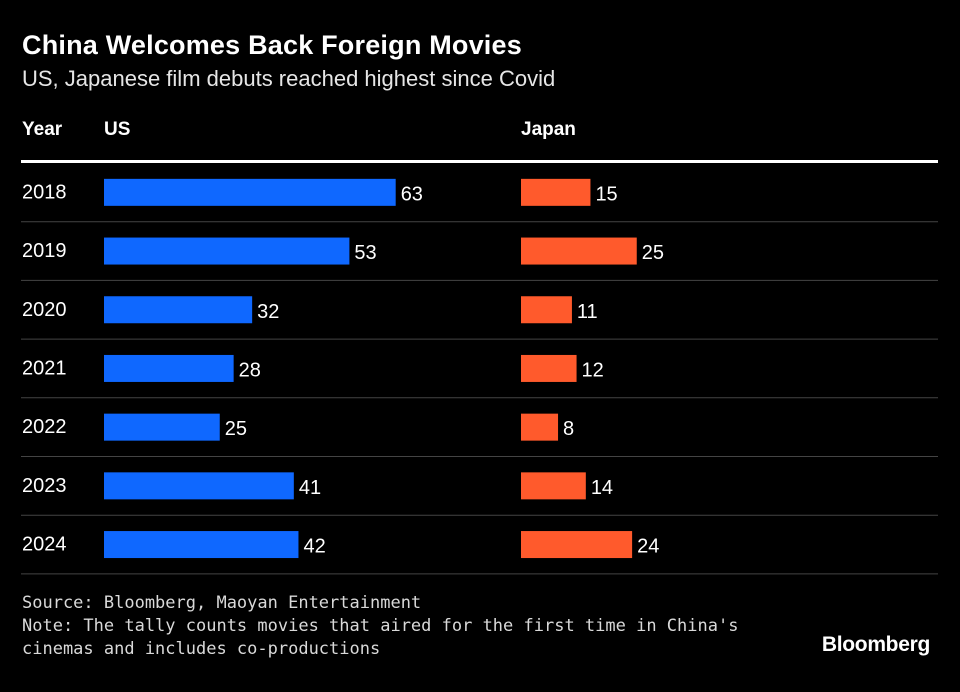 The image size is (960, 692). I want to click on year-label-2024: 2024, so click(44, 545).